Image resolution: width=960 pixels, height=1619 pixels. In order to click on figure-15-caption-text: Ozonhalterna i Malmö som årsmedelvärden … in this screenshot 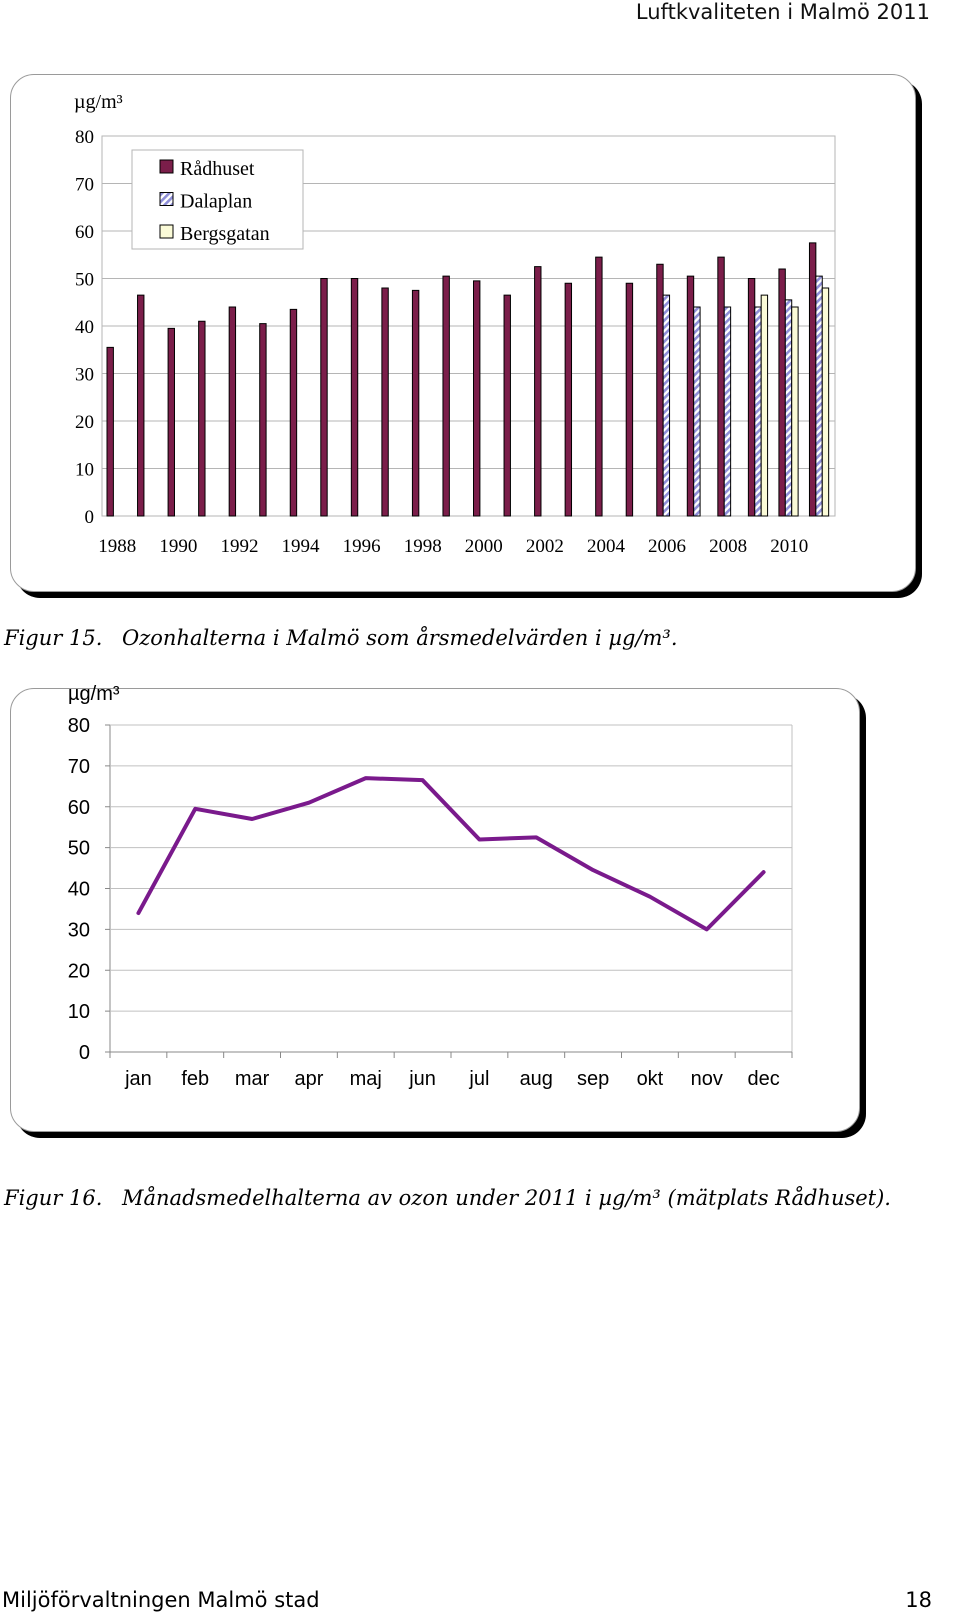, I will do `click(400, 638)`.